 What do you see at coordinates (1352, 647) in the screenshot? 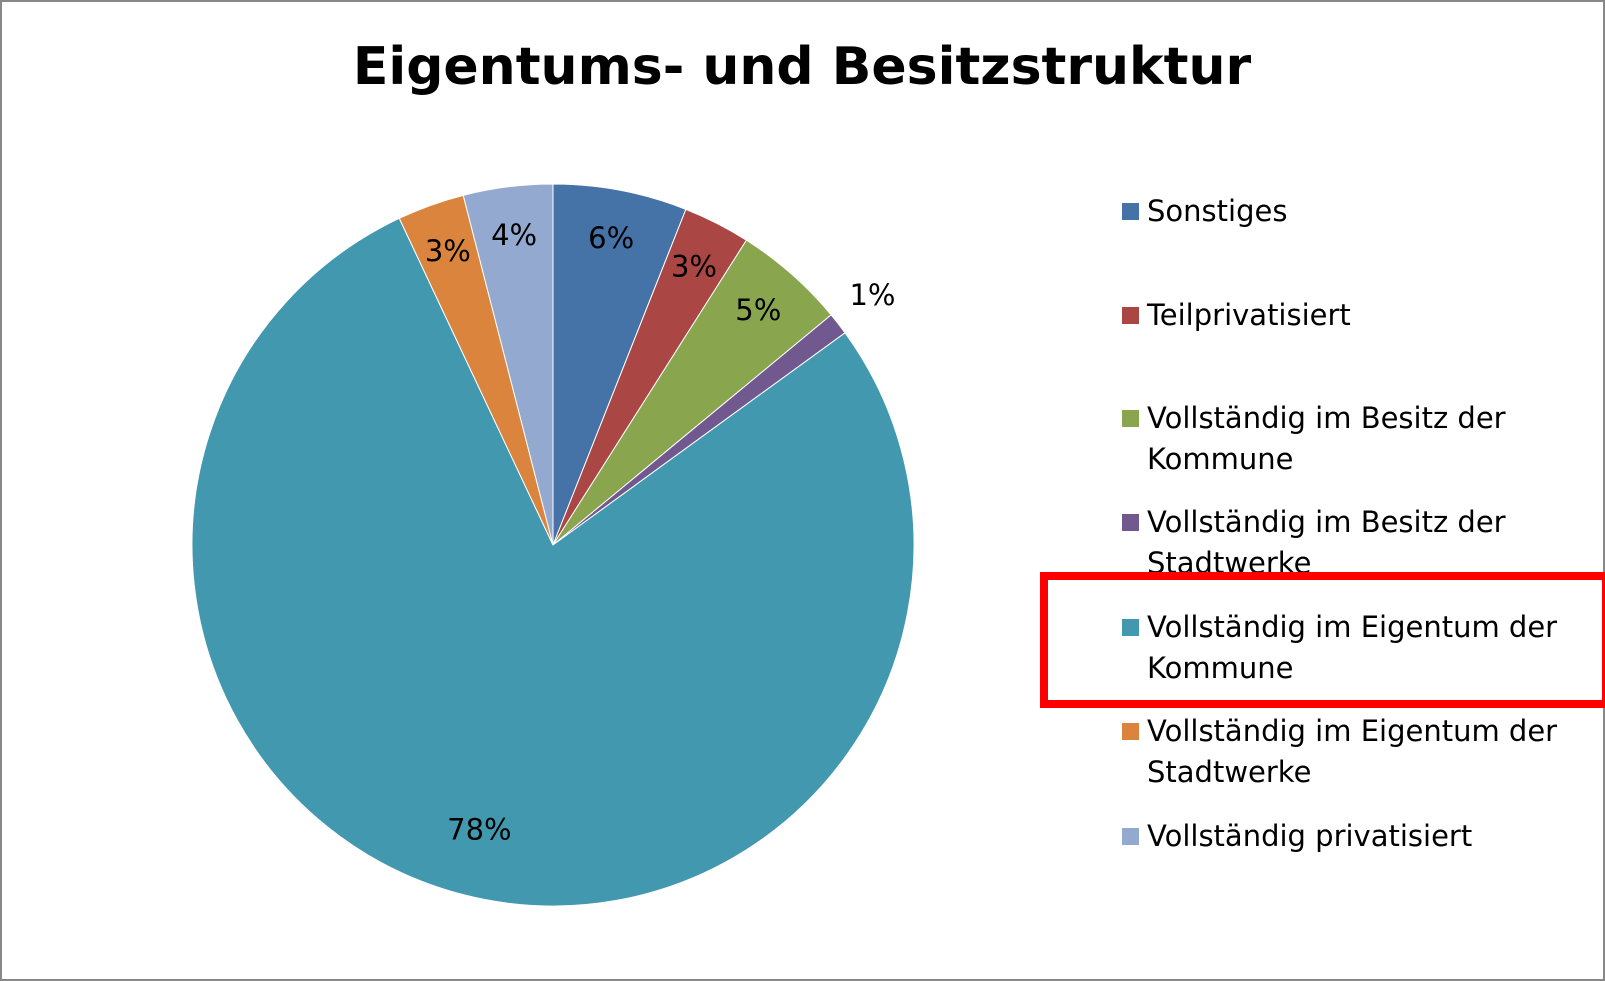
I see `legend-label: Vollständig im Eigentum der Kommune` at bounding box center [1352, 647].